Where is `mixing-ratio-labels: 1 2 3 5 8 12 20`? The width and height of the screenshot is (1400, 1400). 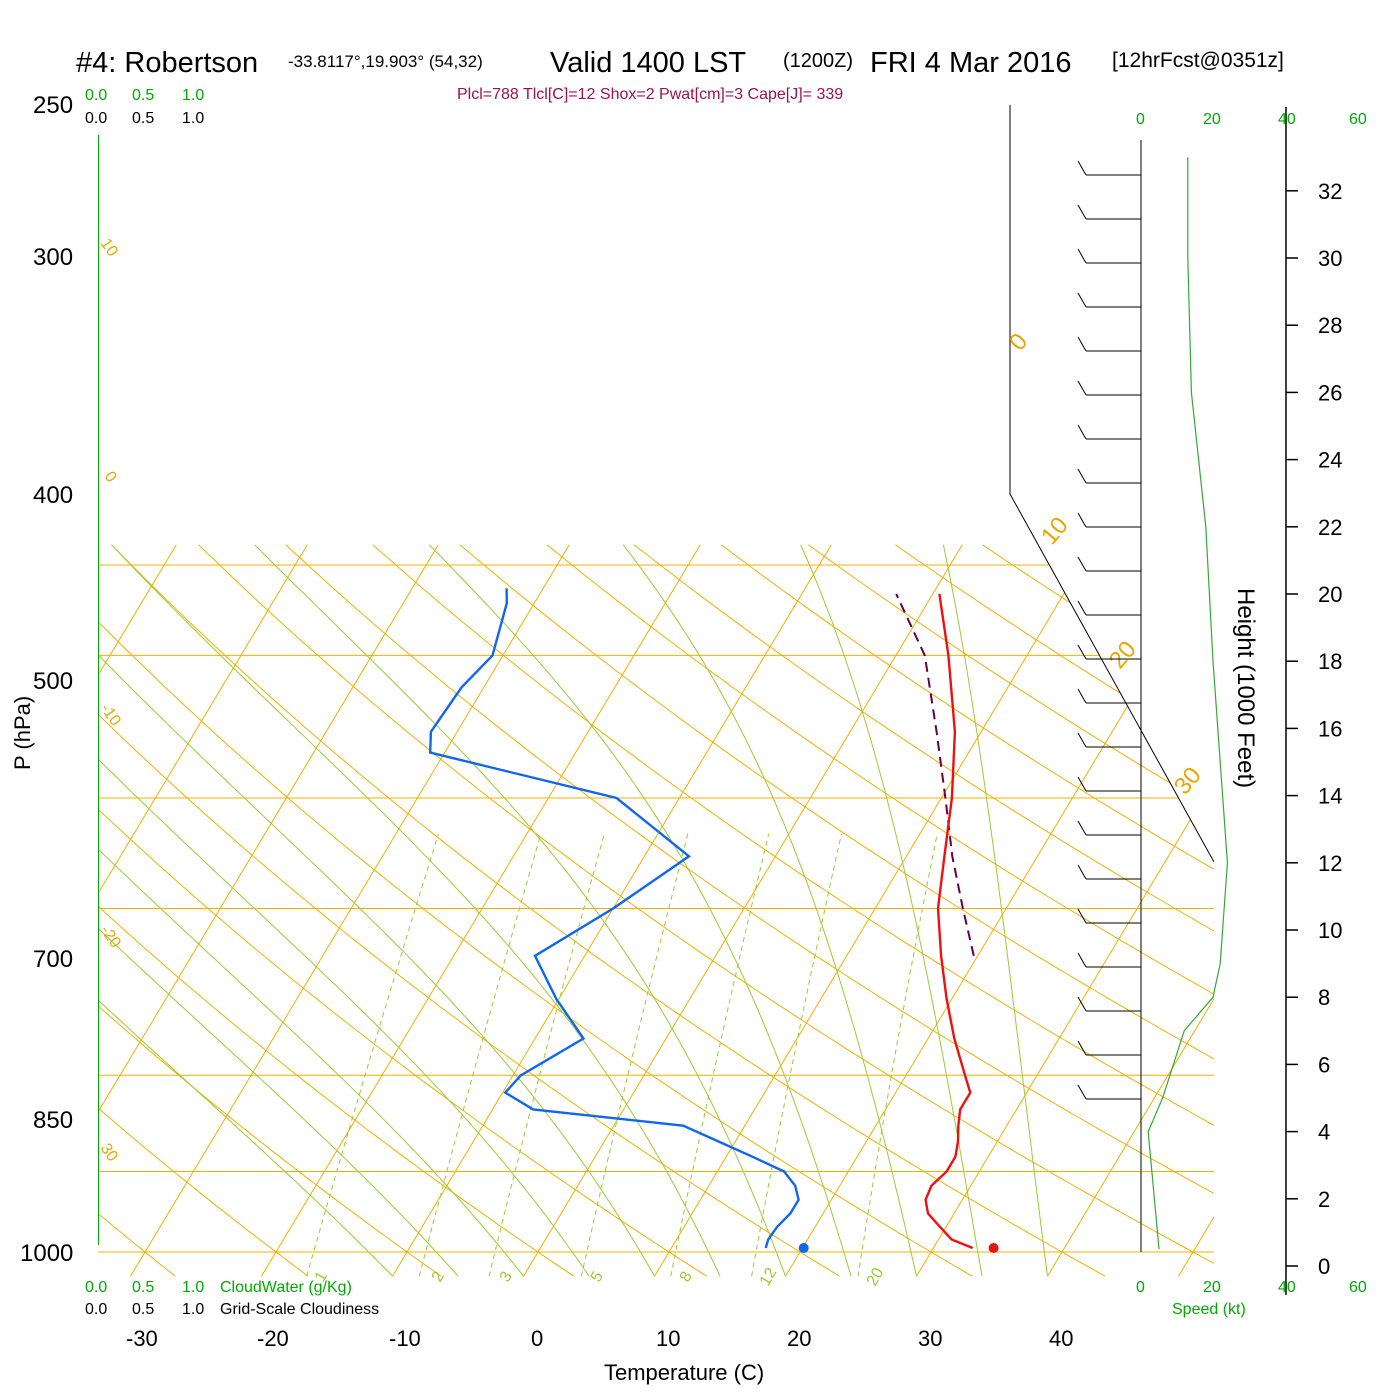
mixing-ratio-labels: 1 2 3 5 8 12 20 is located at coordinates (600, 1277).